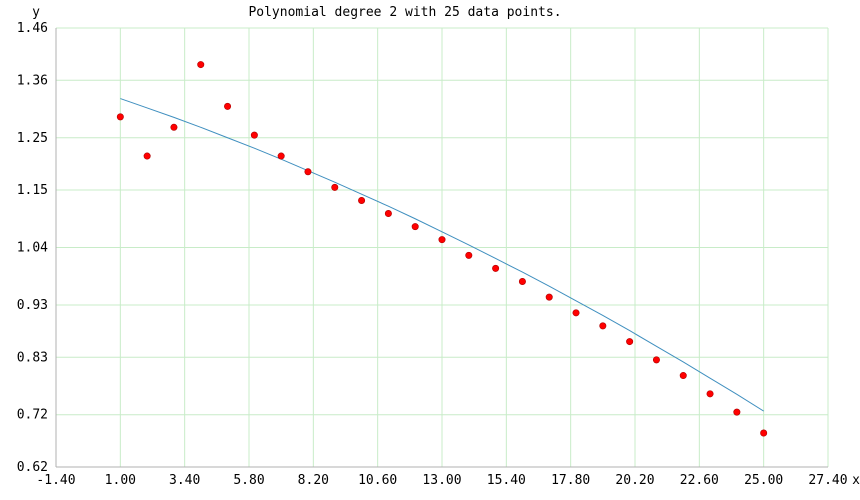 The height and width of the screenshot is (500, 860). Describe the element at coordinates (32, 467) in the screenshot. I see `y-tick-label: 0.62` at that location.